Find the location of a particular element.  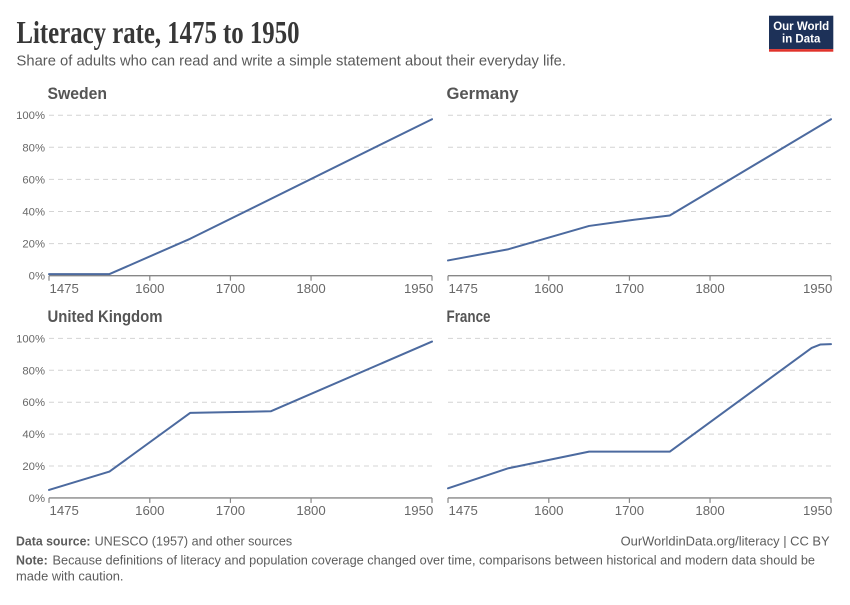

svg-text: made with caution. is located at coordinates (69, 576).